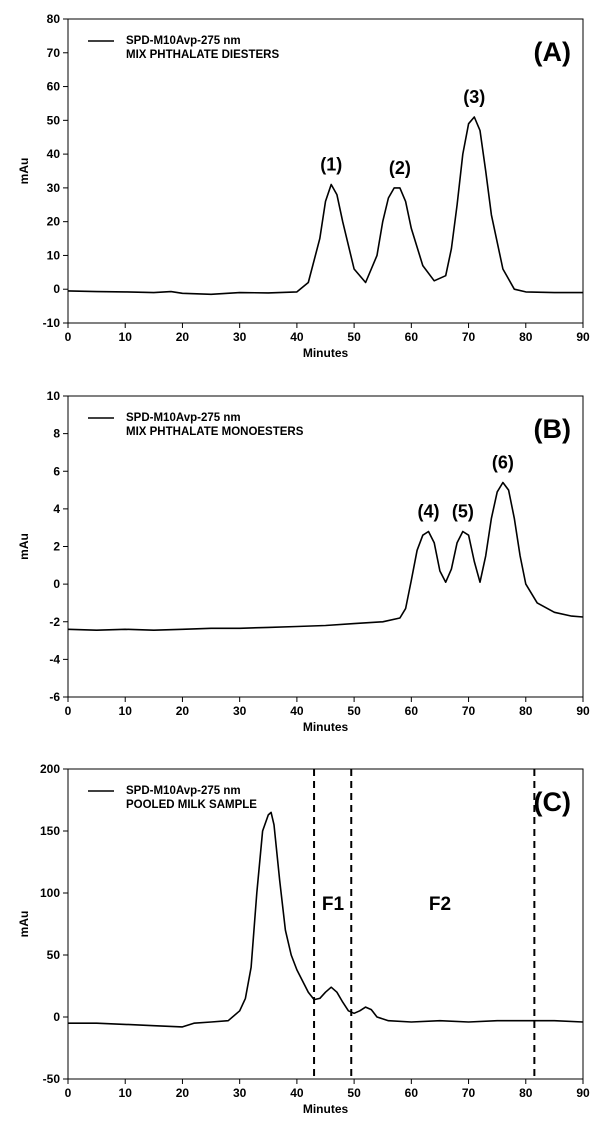  I want to click on panel-b-peak-label-1: (4), so click(429, 511).